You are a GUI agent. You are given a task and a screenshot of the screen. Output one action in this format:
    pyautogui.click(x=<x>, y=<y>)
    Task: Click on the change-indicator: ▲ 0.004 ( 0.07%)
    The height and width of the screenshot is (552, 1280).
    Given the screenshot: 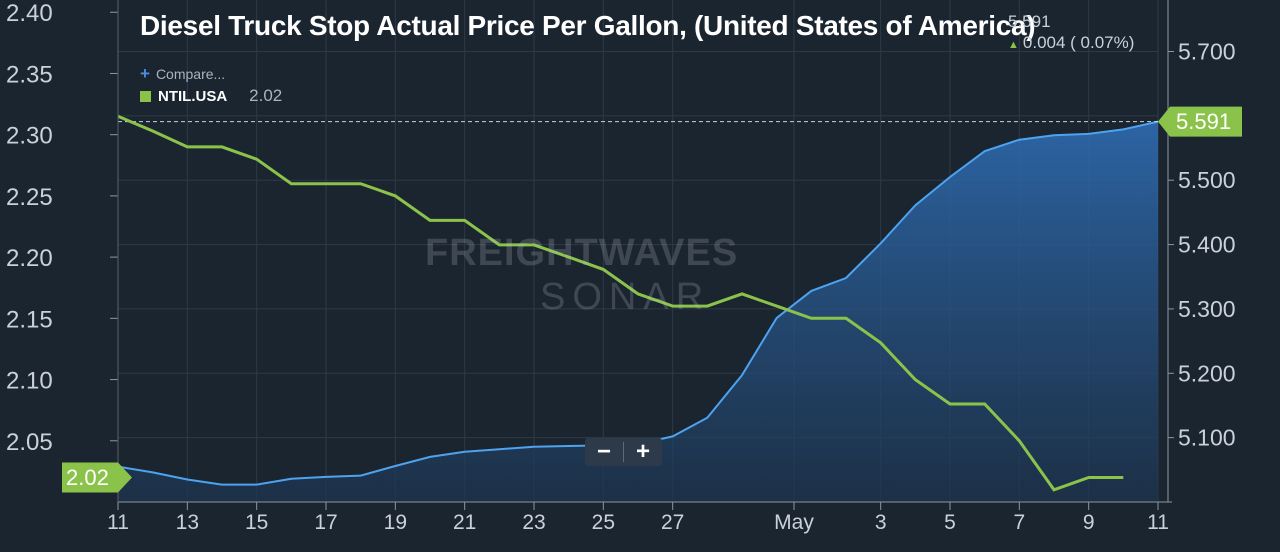 What is the action you would take?
    pyautogui.click(x=1071, y=43)
    